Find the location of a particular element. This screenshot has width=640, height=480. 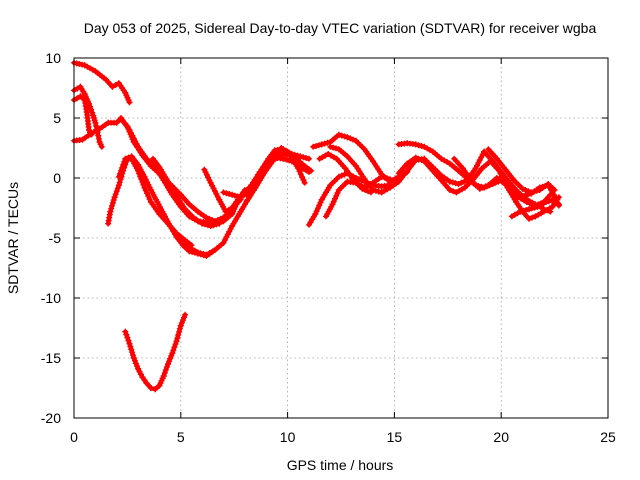

x-tick-label: 5 is located at coordinates (181, 437).